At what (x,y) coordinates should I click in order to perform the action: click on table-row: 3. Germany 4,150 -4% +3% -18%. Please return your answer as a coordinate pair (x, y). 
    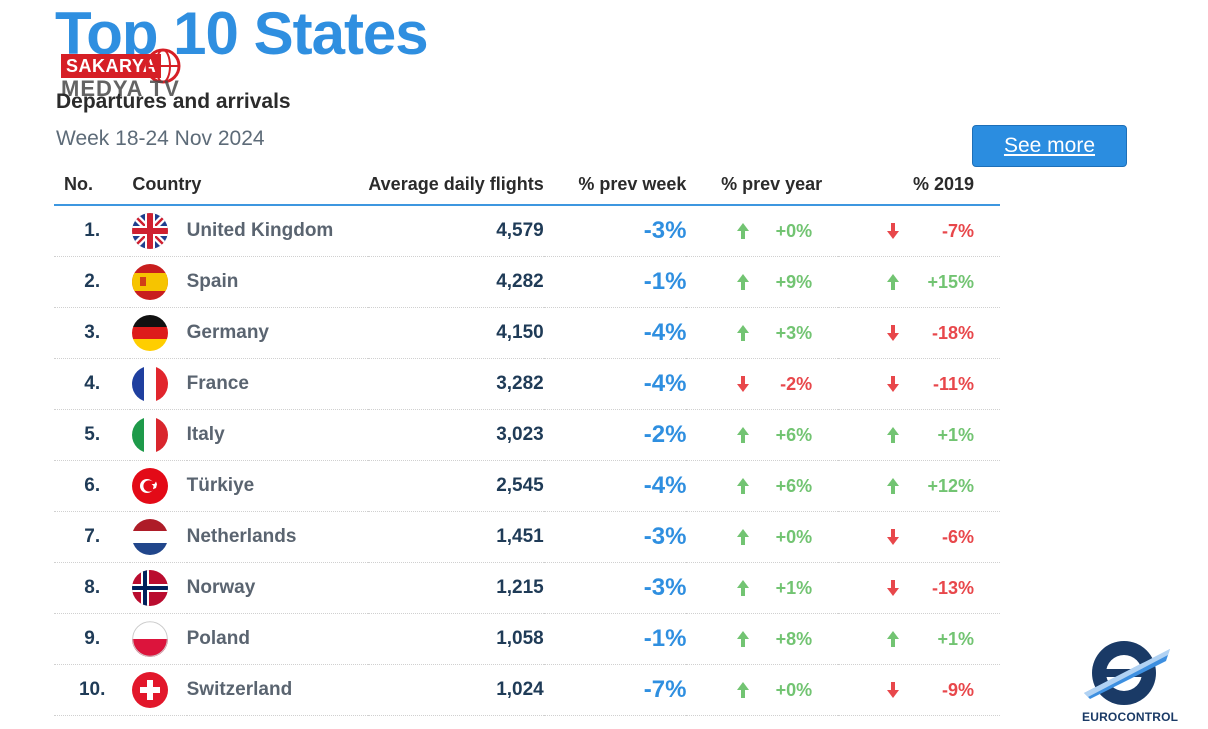
    Looking at the image, I should click on (527, 333).